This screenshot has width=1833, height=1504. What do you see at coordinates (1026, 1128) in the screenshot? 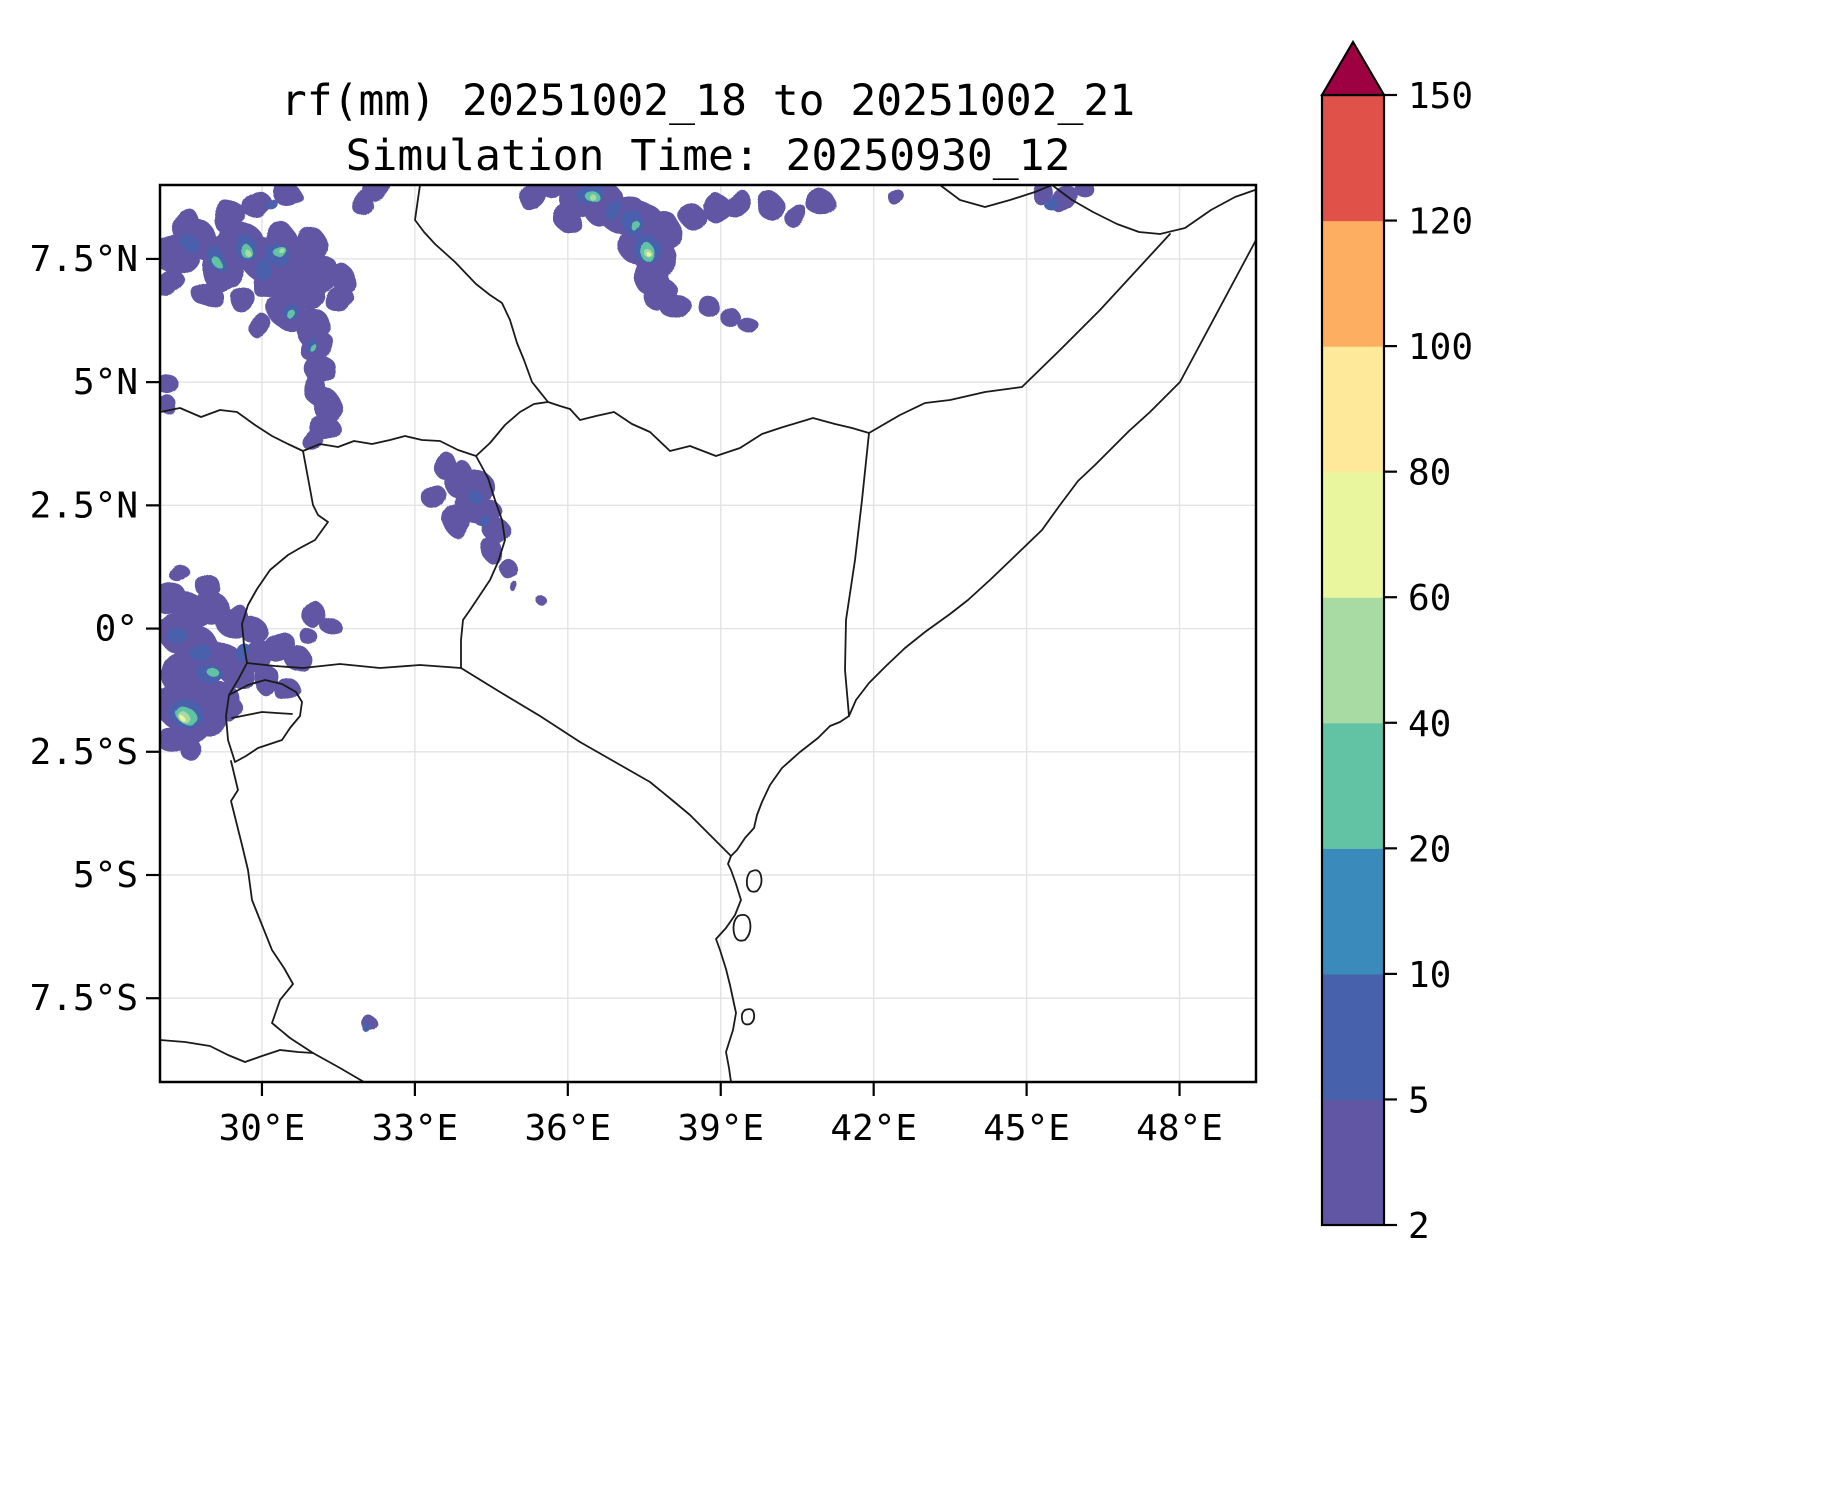
I see `x-tick-label: 45°E` at bounding box center [1026, 1128].